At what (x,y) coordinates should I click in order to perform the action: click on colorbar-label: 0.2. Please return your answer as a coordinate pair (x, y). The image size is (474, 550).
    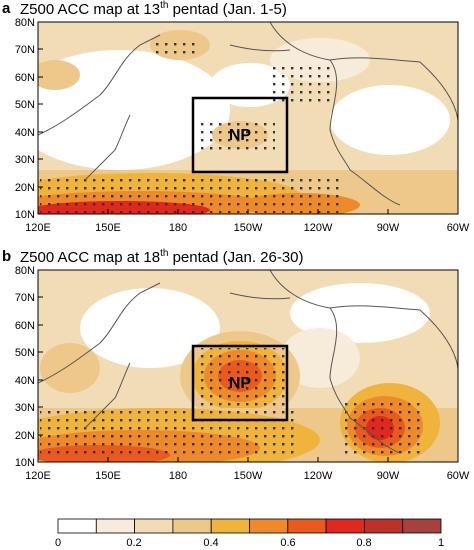
    Looking at the image, I should click on (133, 543).